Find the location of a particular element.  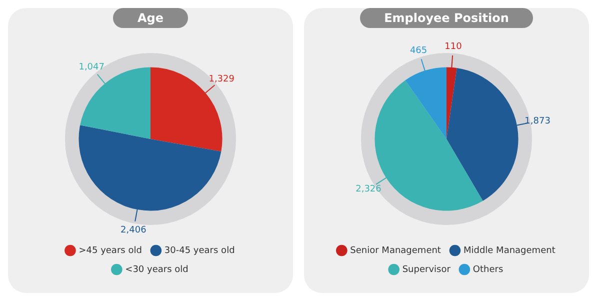

data-label: 465 is located at coordinates (419, 51).